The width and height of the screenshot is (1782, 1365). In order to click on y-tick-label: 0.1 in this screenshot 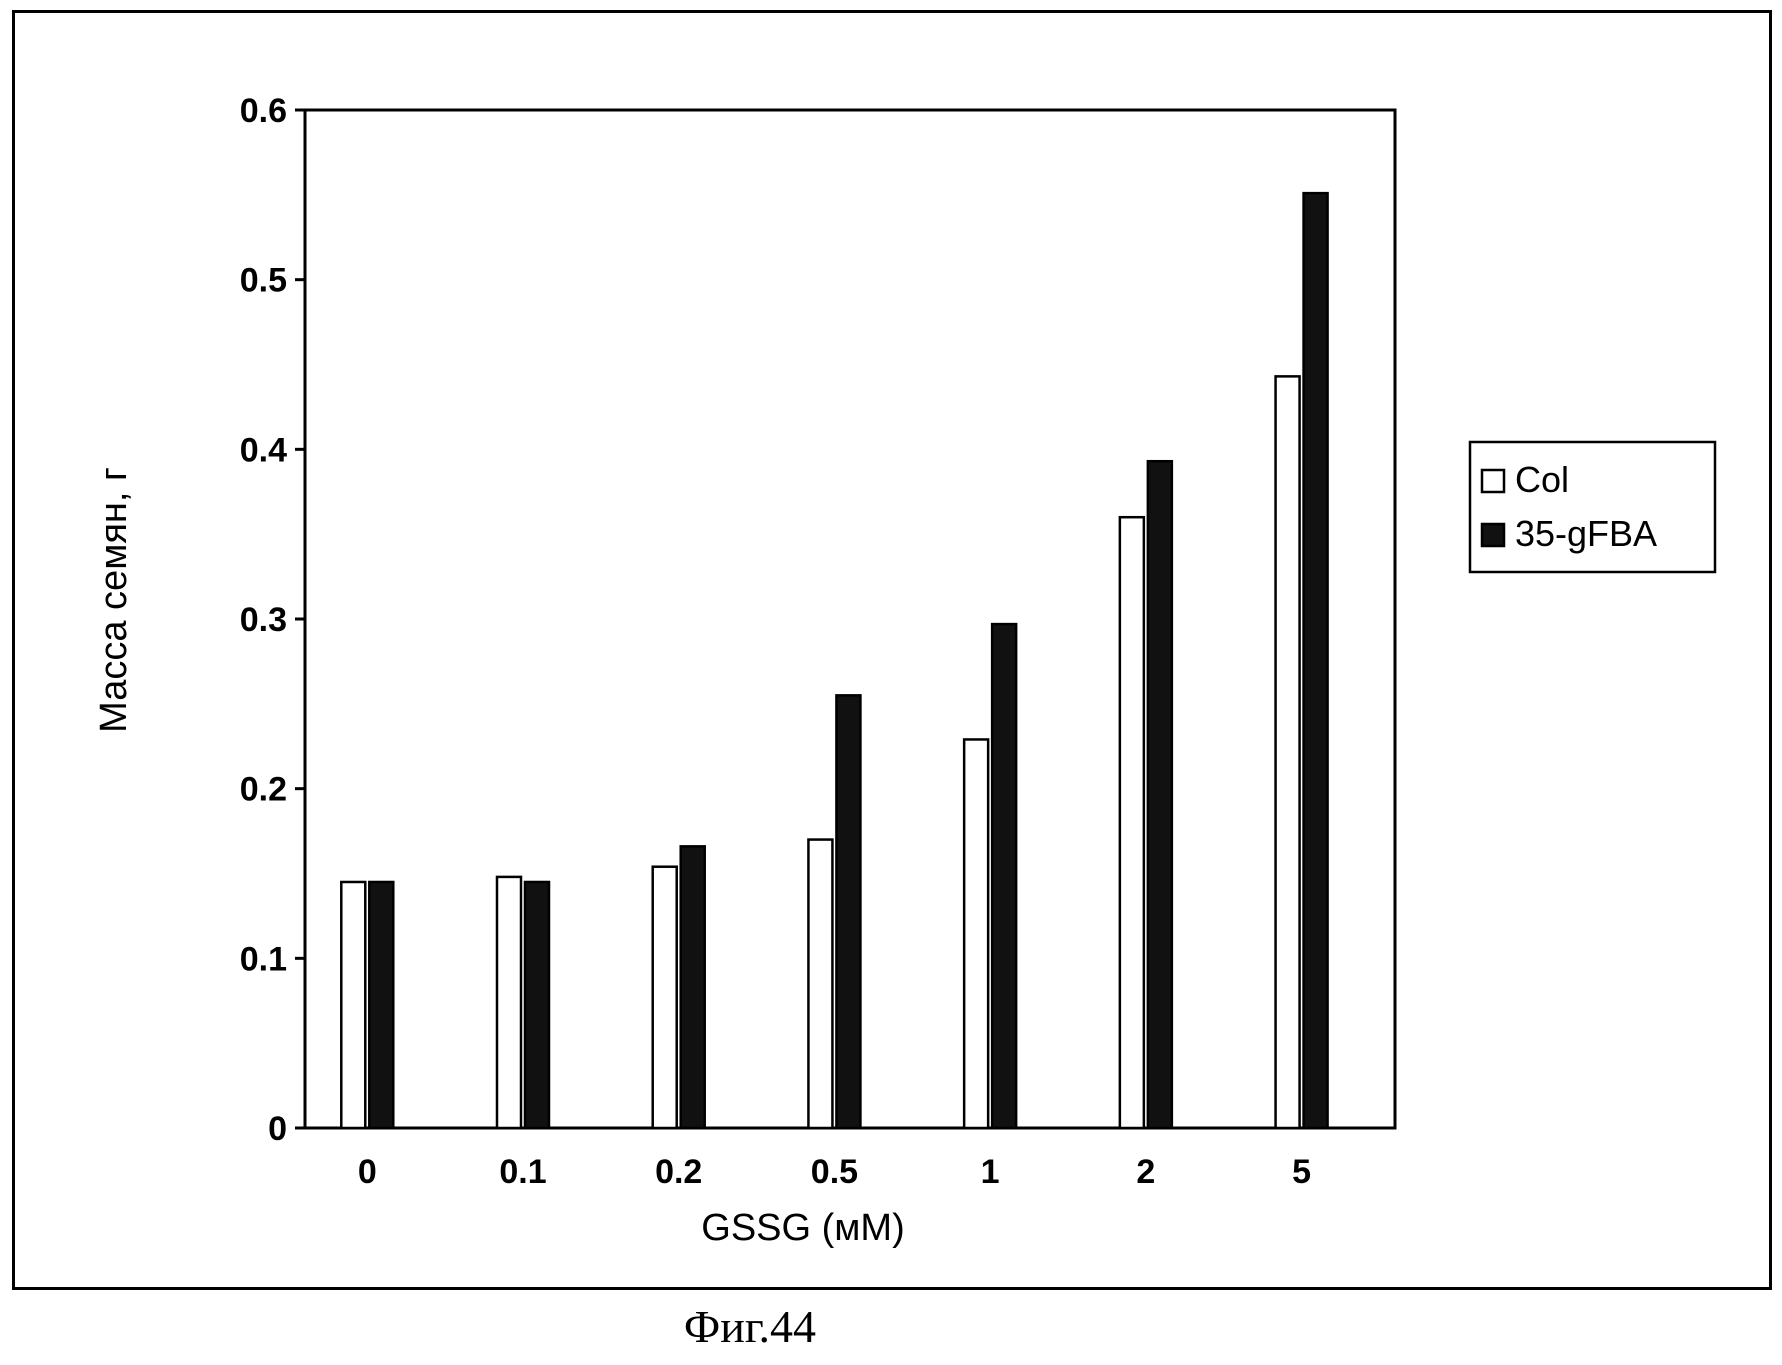, I will do `click(263, 959)`.